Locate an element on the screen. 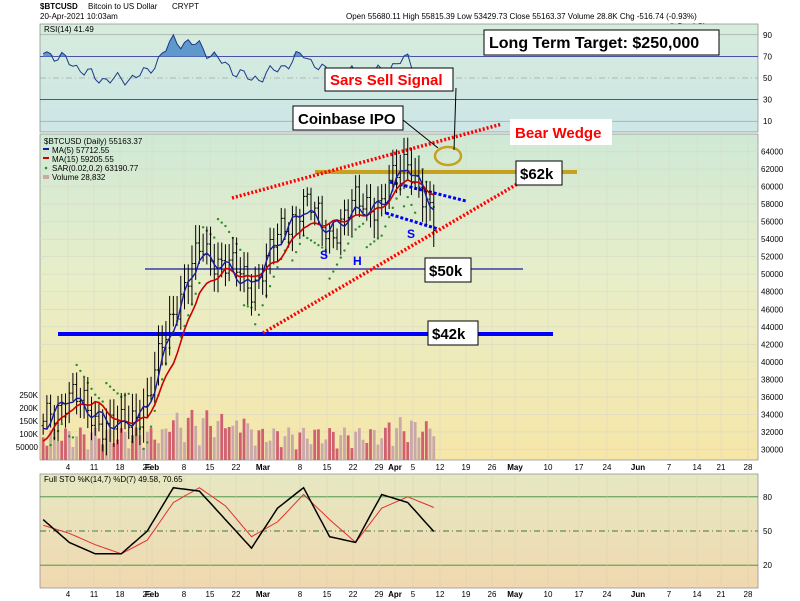  volume-legend: Volume 28,832 is located at coordinates (79, 177).